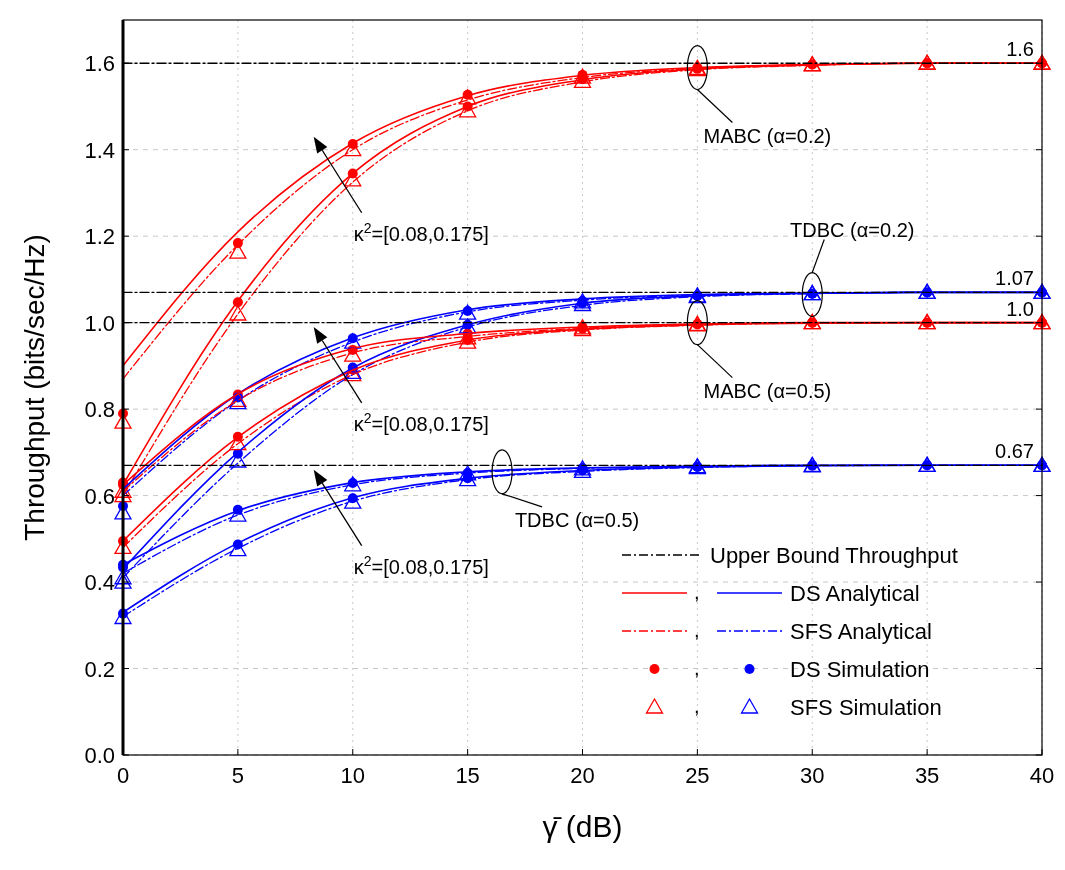  I want to click on annotation: 0.67, so click(1014, 451).